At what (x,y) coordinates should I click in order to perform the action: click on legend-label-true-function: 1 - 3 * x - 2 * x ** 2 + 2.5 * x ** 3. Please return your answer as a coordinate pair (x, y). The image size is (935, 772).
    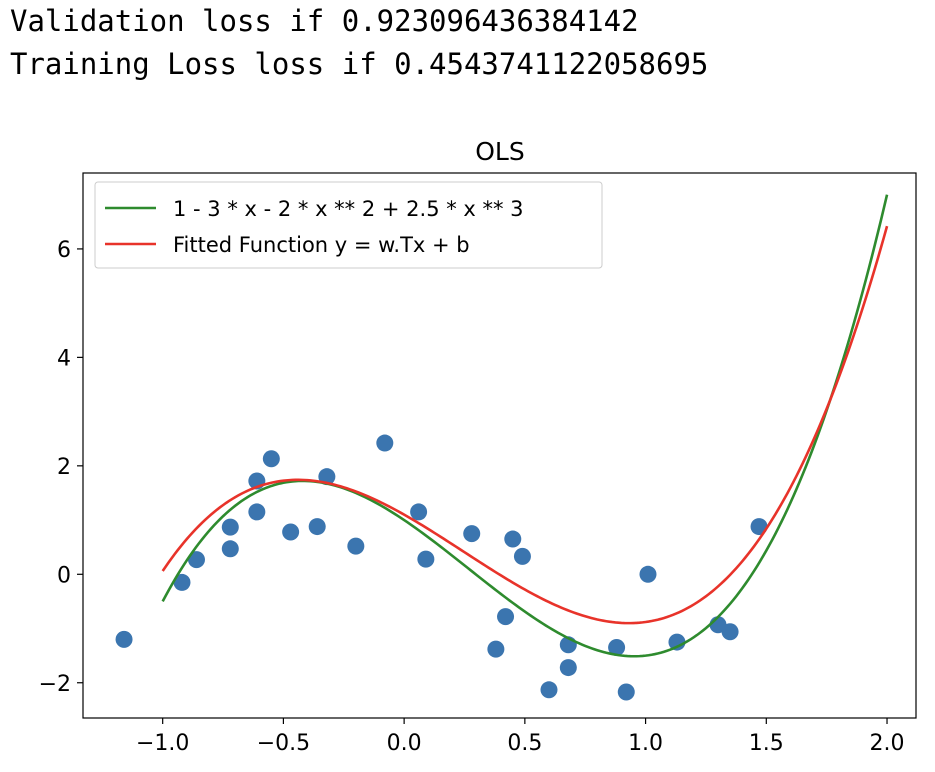
    Looking at the image, I should click on (348, 209).